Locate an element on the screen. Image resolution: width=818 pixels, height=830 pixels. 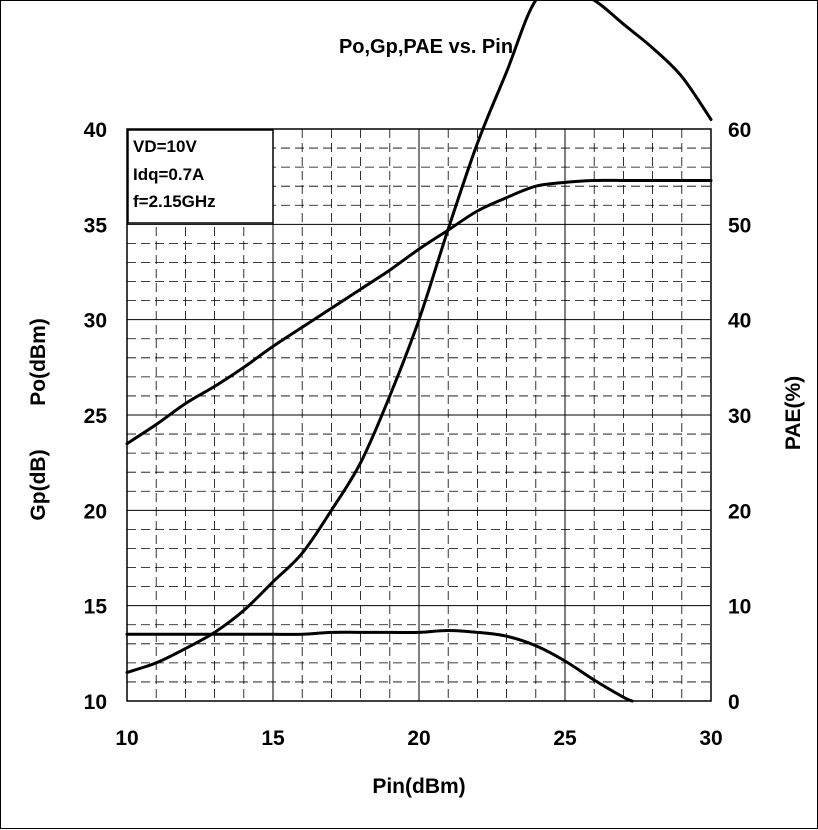
condition-idq: Idq=0.7A is located at coordinates (168, 174).